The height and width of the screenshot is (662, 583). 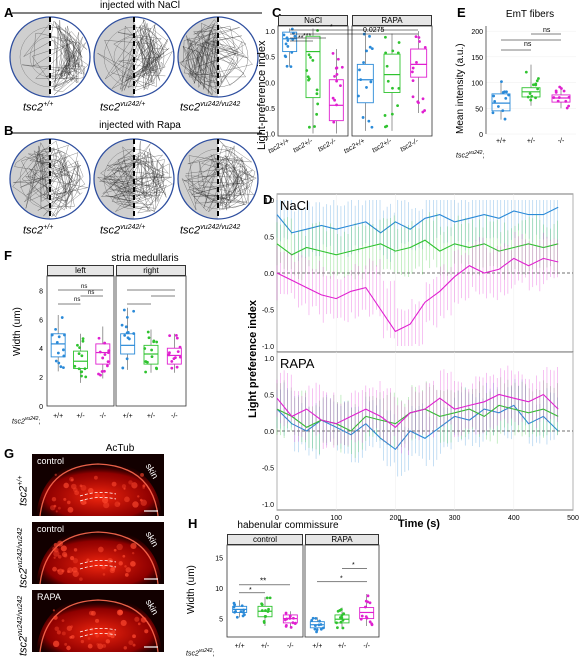 What do you see at coordinates (313, 20) in the screenshot?
I see `panel-c-strip-nacl: NaCl` at bounding box center [313, 20].